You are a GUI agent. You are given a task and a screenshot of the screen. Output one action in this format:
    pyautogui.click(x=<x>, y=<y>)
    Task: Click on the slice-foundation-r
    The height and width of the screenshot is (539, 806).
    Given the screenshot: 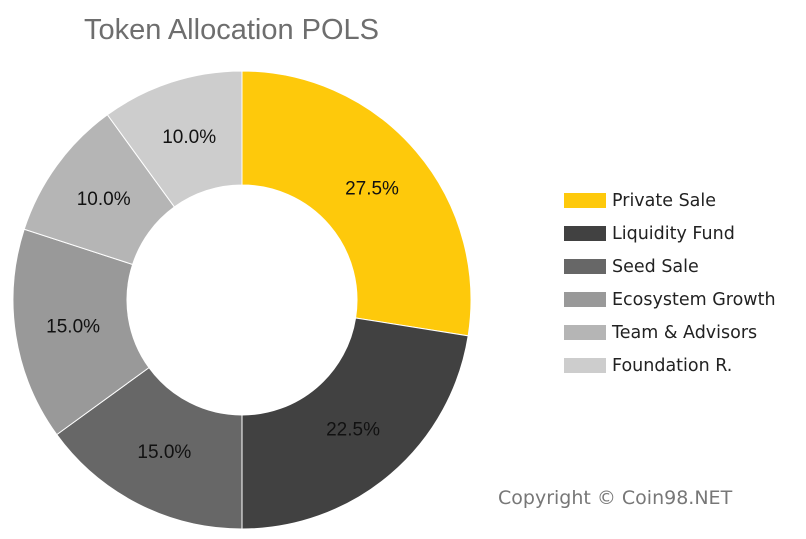 What is the action you would take?
    pyautogui.click(x=174, y=139)
    